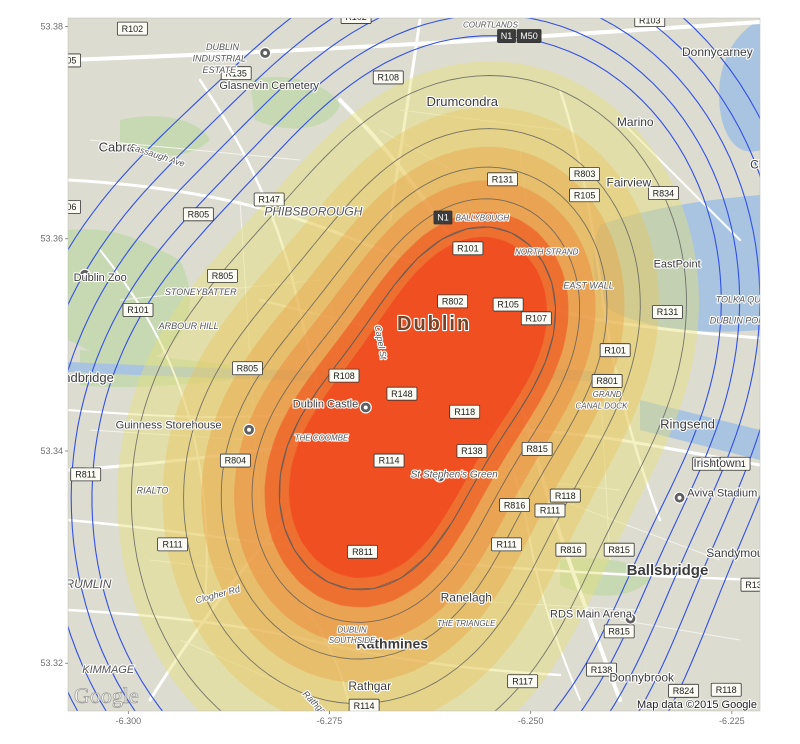 The image size is (800, 744). Describe the element at coordinates (434, 324) in the screenshot. I see `place-label: Dublin` at that location.